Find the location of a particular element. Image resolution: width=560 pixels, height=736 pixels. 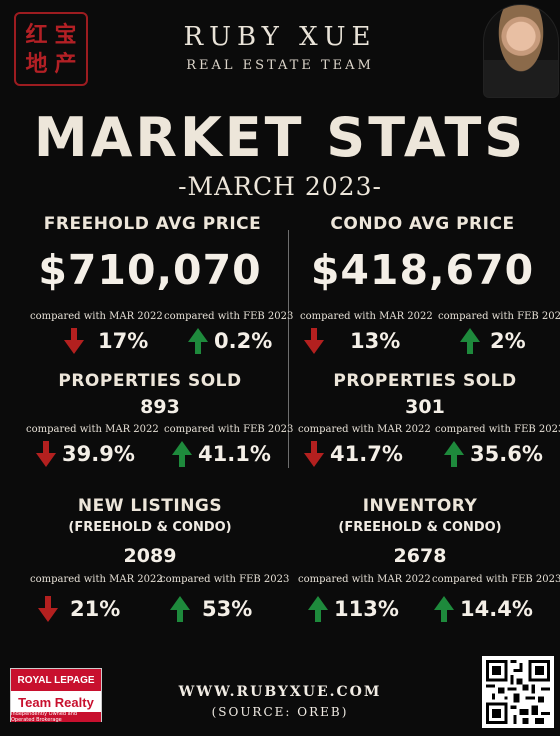

condo-change-year: 13% is located at coordinates (352, 341).